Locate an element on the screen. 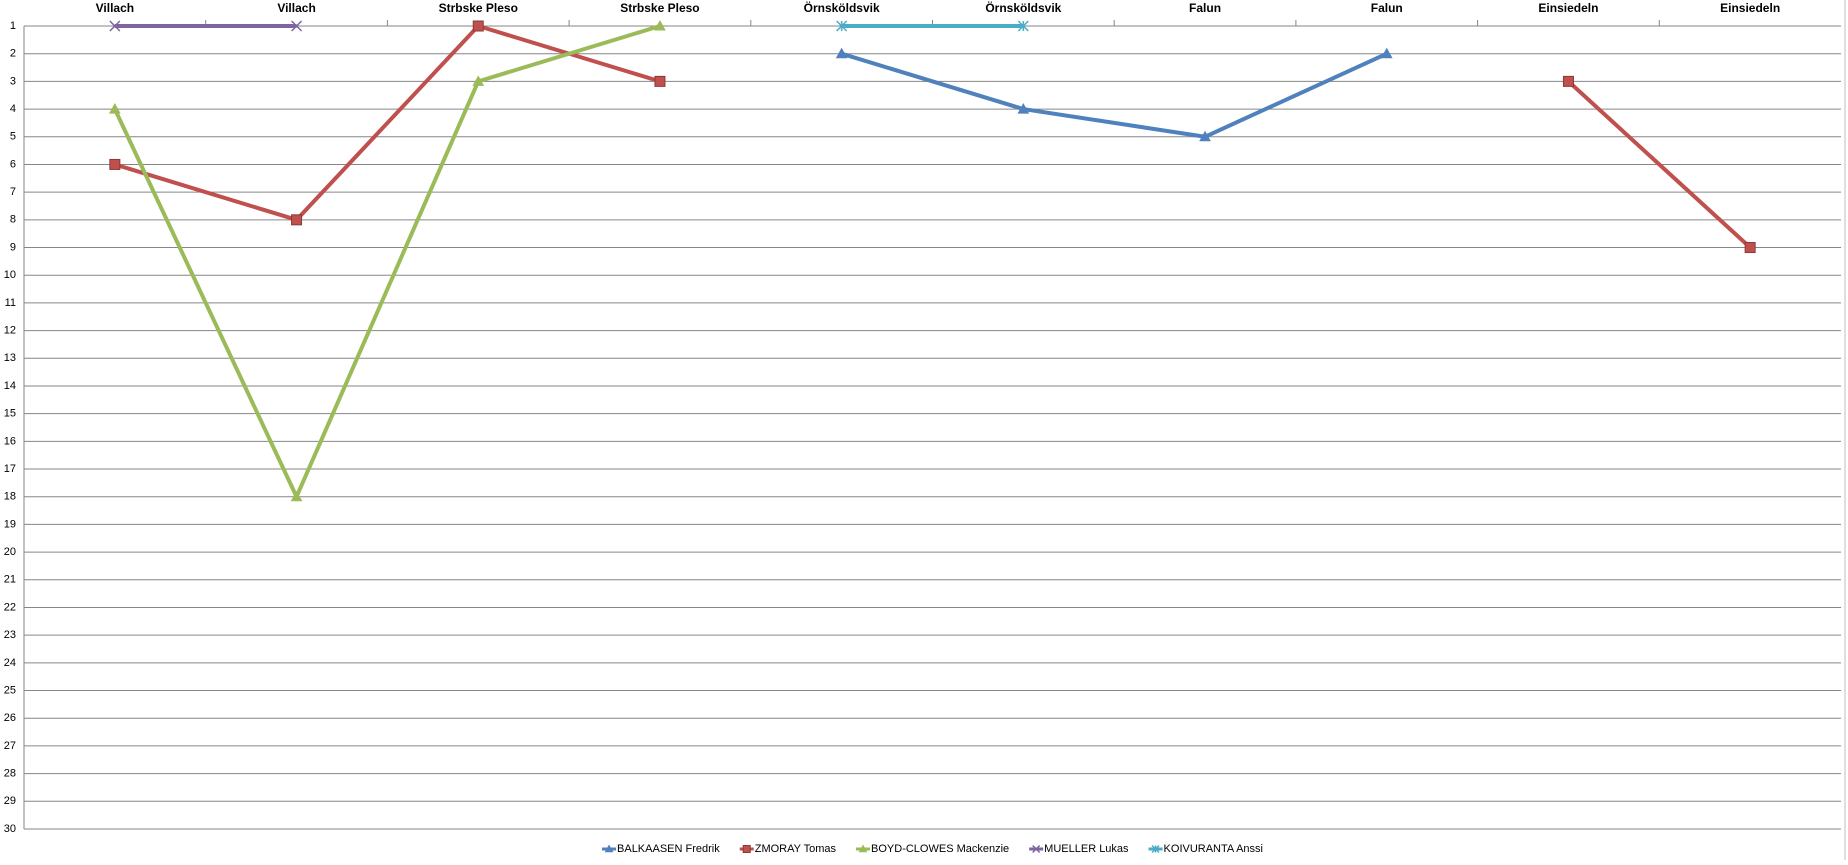 Image resolution: width=1848 pixels, height=865 pixels. y-tick-label: 1 is located at coordinates (13, 26).